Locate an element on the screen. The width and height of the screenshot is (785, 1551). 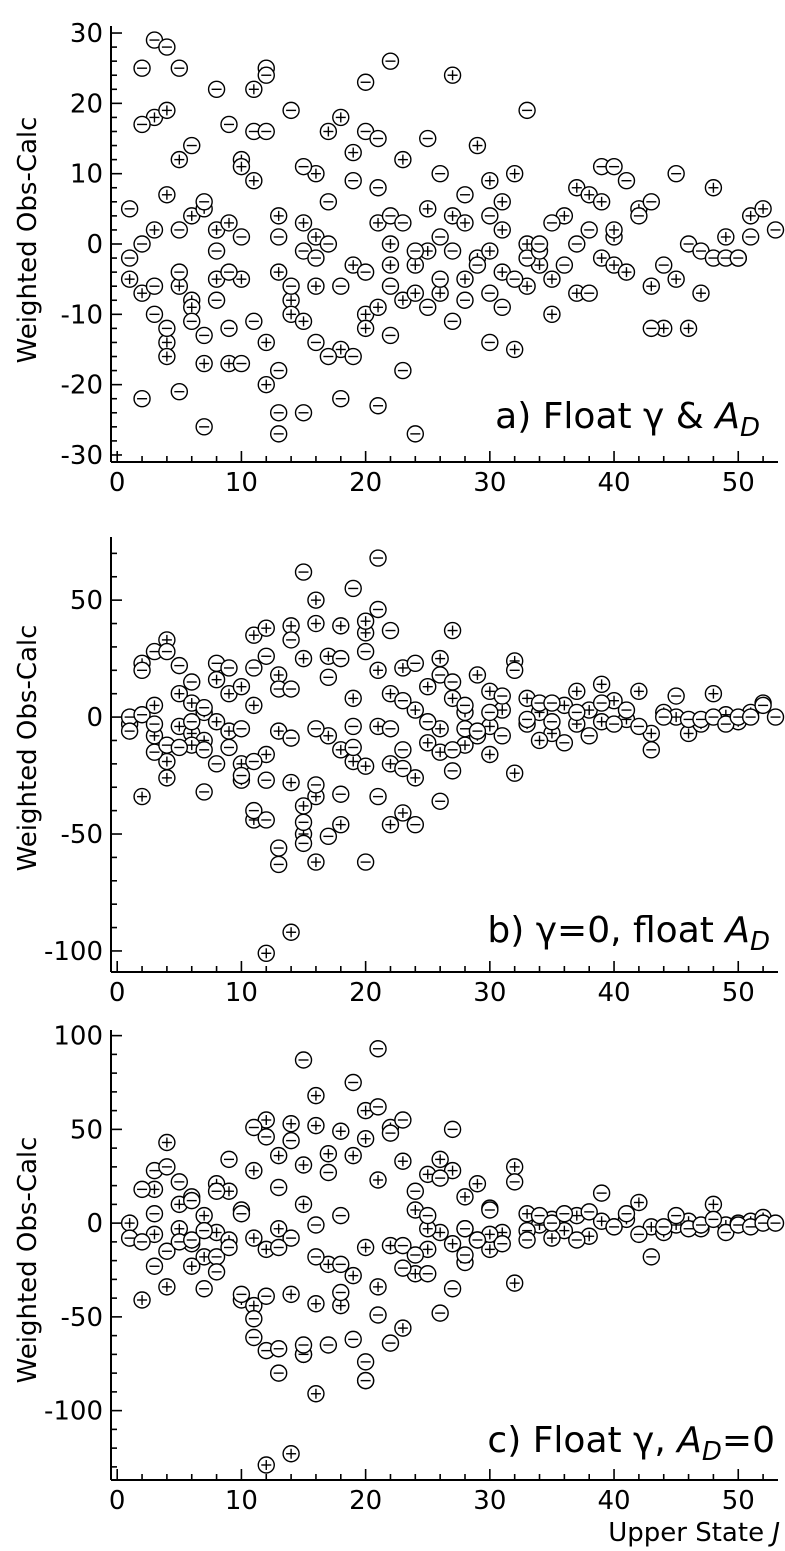
y-tick-label: 0 is located at coordinates (94, 718).